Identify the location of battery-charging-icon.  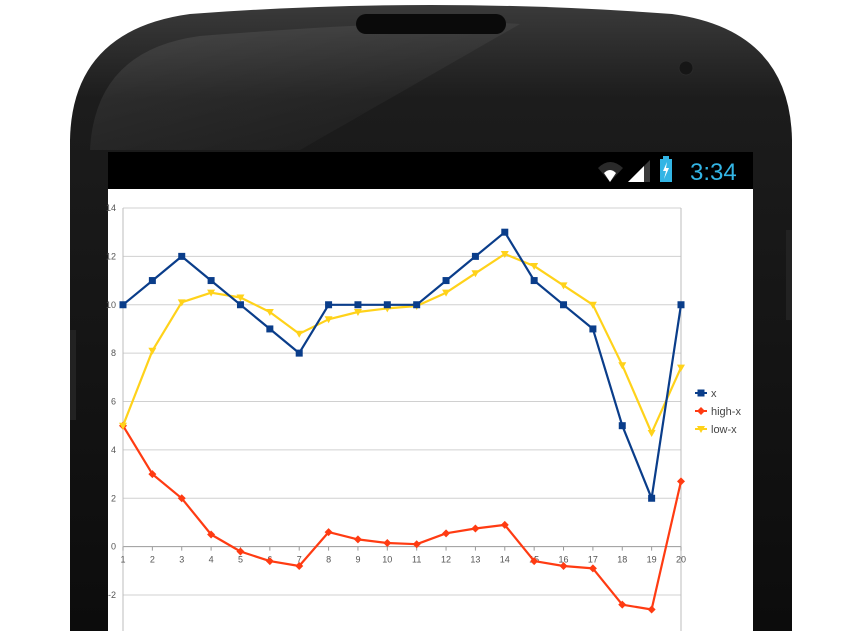
(666, 169).